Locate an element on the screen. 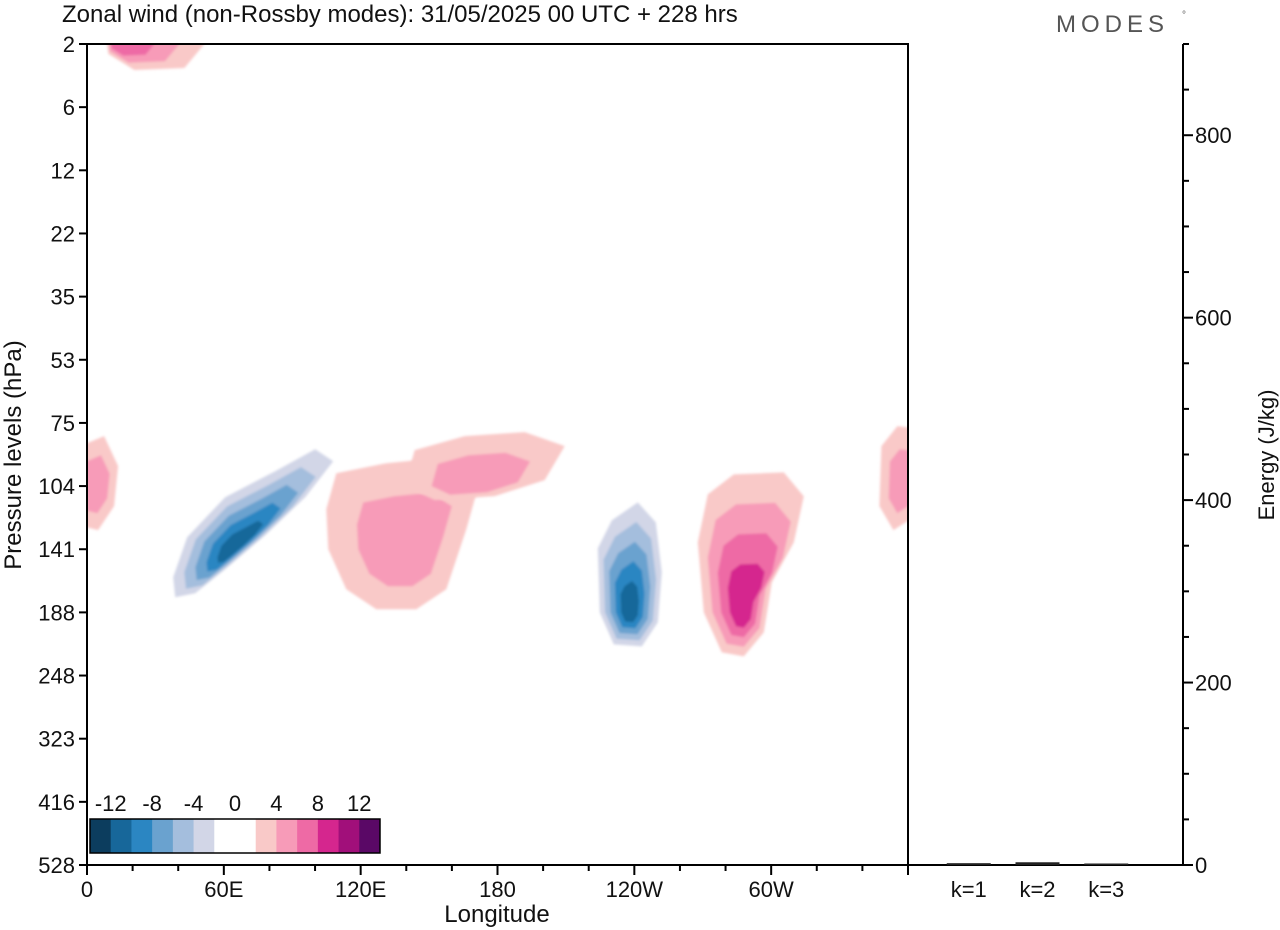 This screenshot has width=1280, height=930. x-tick-label: 120E is located at coordinates (360, 889).